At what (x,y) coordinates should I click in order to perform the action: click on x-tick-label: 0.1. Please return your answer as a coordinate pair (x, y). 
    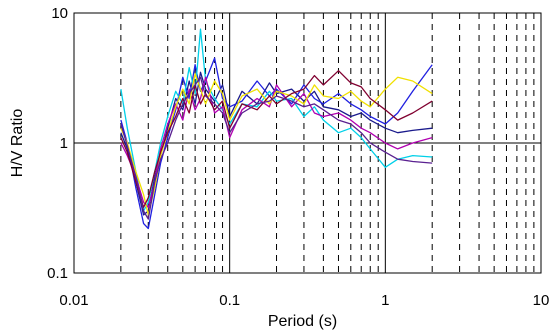
    Looking at the image, I should click on (229, 300).